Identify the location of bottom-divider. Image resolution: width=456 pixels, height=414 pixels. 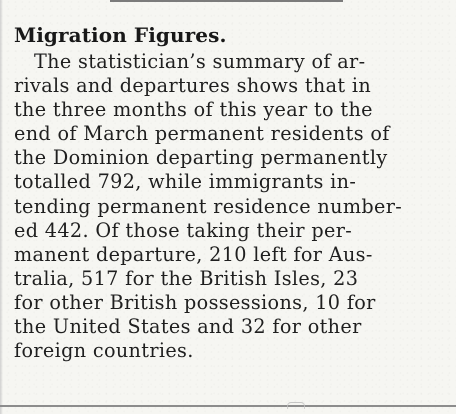
(228, 406).